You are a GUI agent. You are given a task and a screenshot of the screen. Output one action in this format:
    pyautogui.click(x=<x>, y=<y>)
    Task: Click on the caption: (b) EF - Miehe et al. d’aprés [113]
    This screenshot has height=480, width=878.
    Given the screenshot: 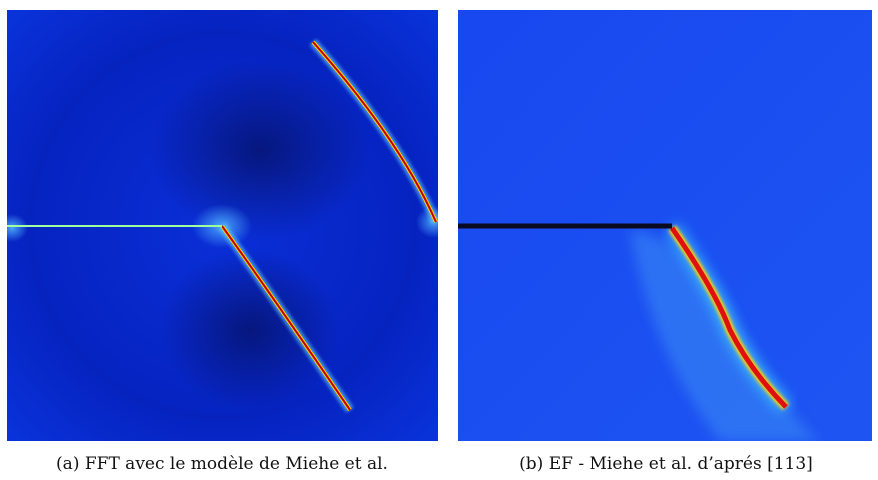 What is the action you would take?
    pyautogui.click(x=666, y=464)
    